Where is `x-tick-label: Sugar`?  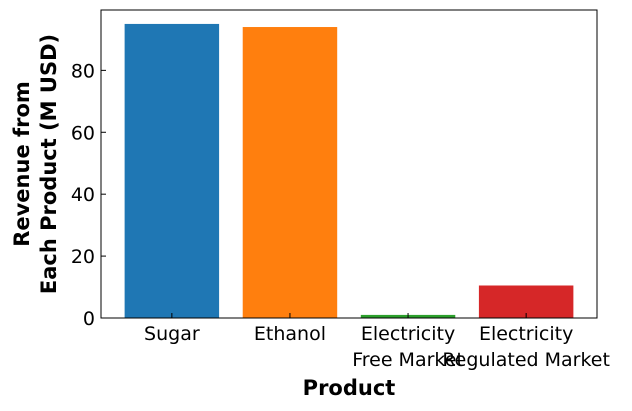 x-tick-label: Sugar is located at coordinates (172, 334).